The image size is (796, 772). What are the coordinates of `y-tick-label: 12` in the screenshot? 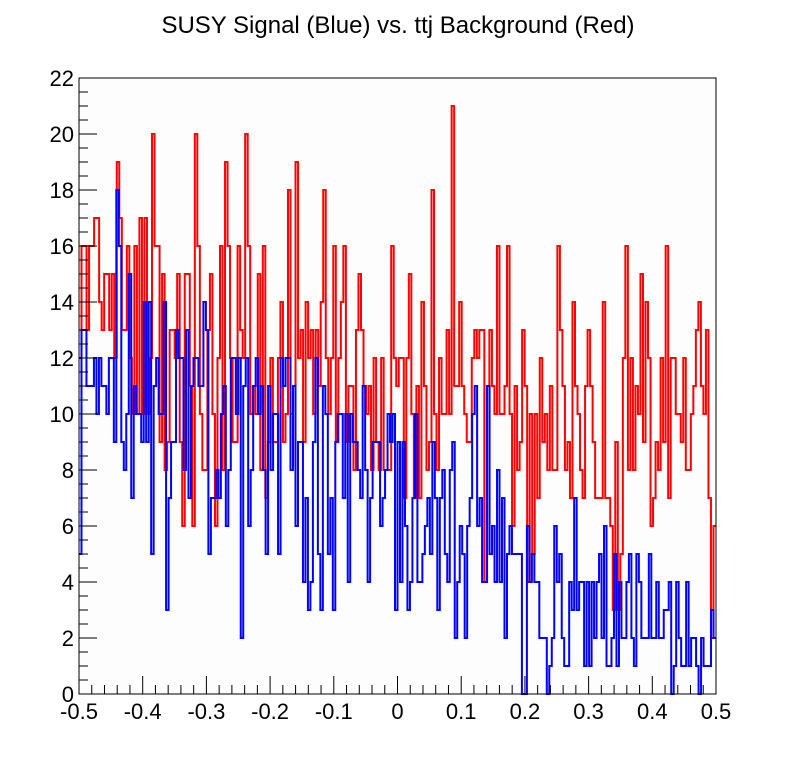 It's located at (62, 358).